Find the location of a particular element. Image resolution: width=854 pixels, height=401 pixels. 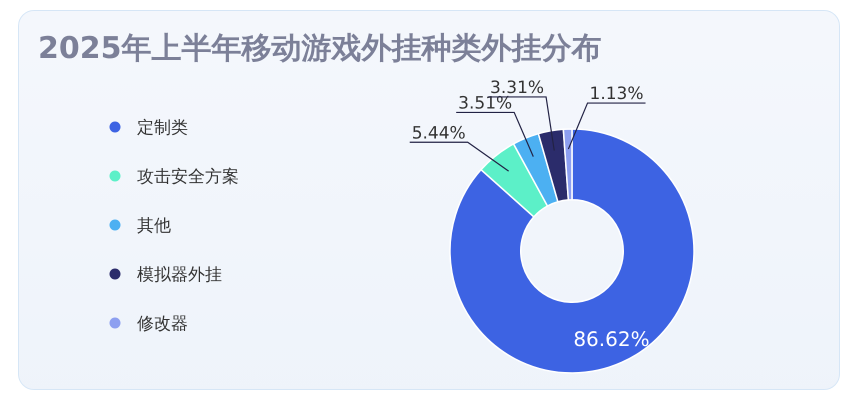

legend-label: 其他 is located at coordinates (154, 226).